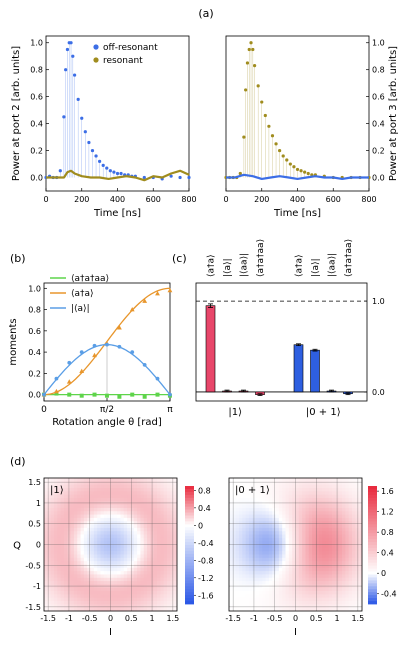 This screenshot has width=408, height=655. I want to click on state-label: |0 + 1⟩, so click(252, 490).